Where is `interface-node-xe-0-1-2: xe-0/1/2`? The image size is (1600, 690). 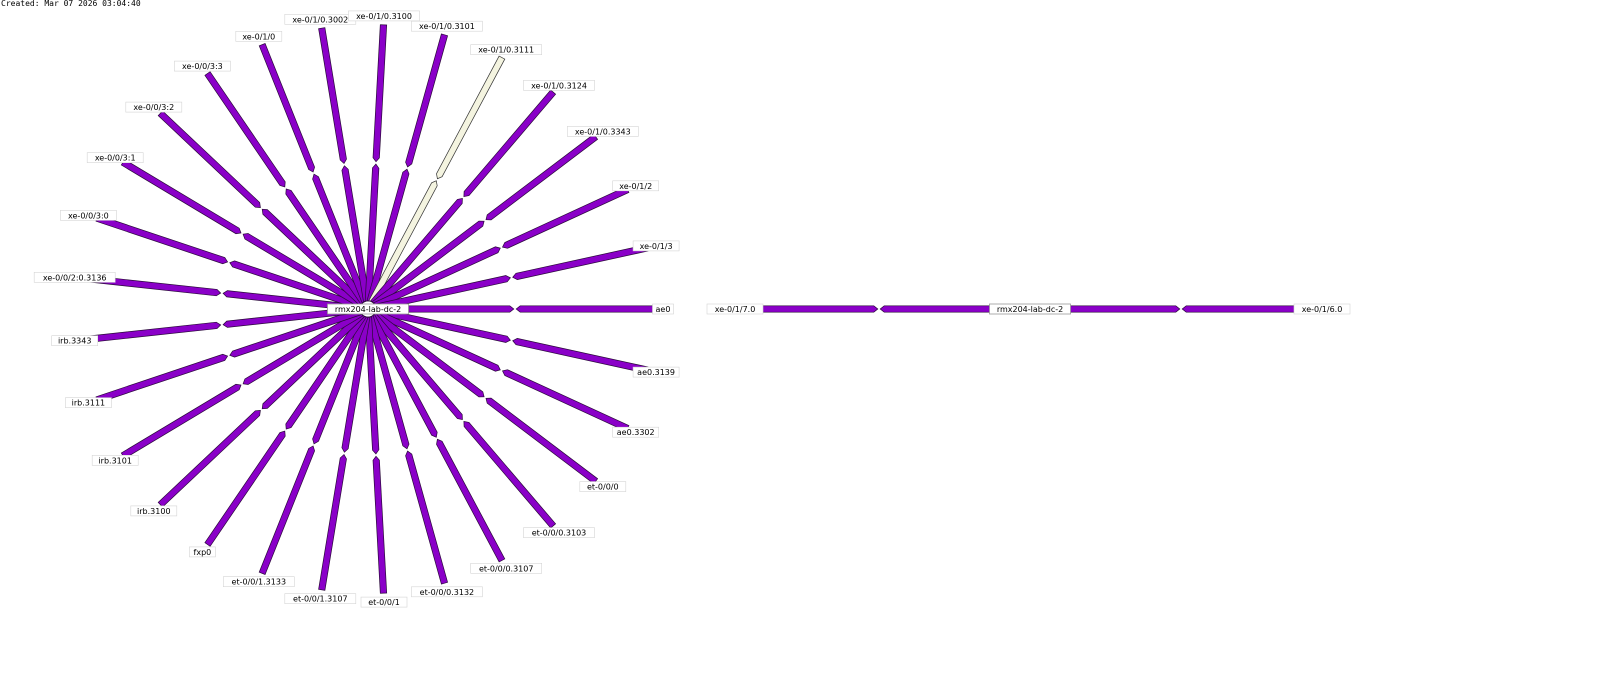 interface-node-xe-0-1-2: xe-0/1/2 is located at coordinates (636, 186).